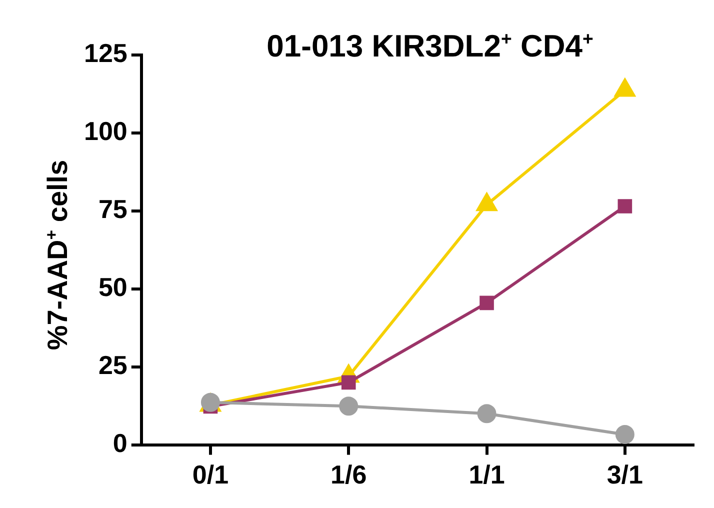 Image resolution: width=714 pixels, height=508 pixels. Describe the element at coordinates (210, 475) in the screenshot. I see `x-tick-label: 0/1` at that location.